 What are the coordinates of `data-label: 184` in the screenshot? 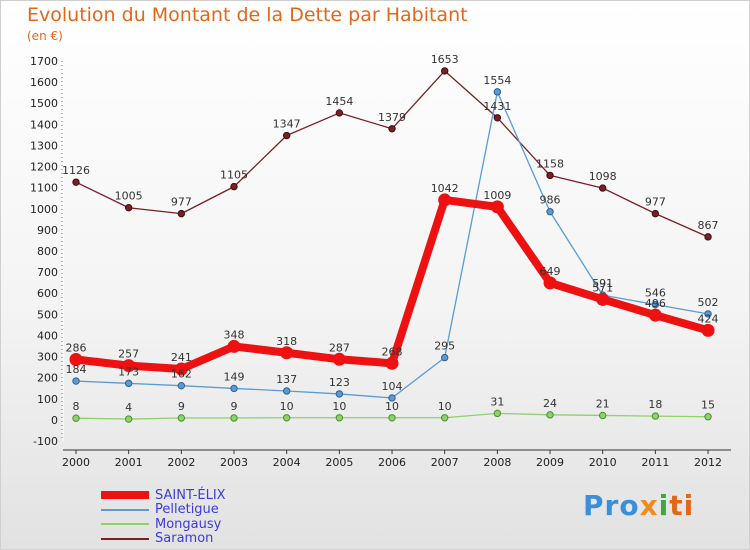 It's located at (76, 369).